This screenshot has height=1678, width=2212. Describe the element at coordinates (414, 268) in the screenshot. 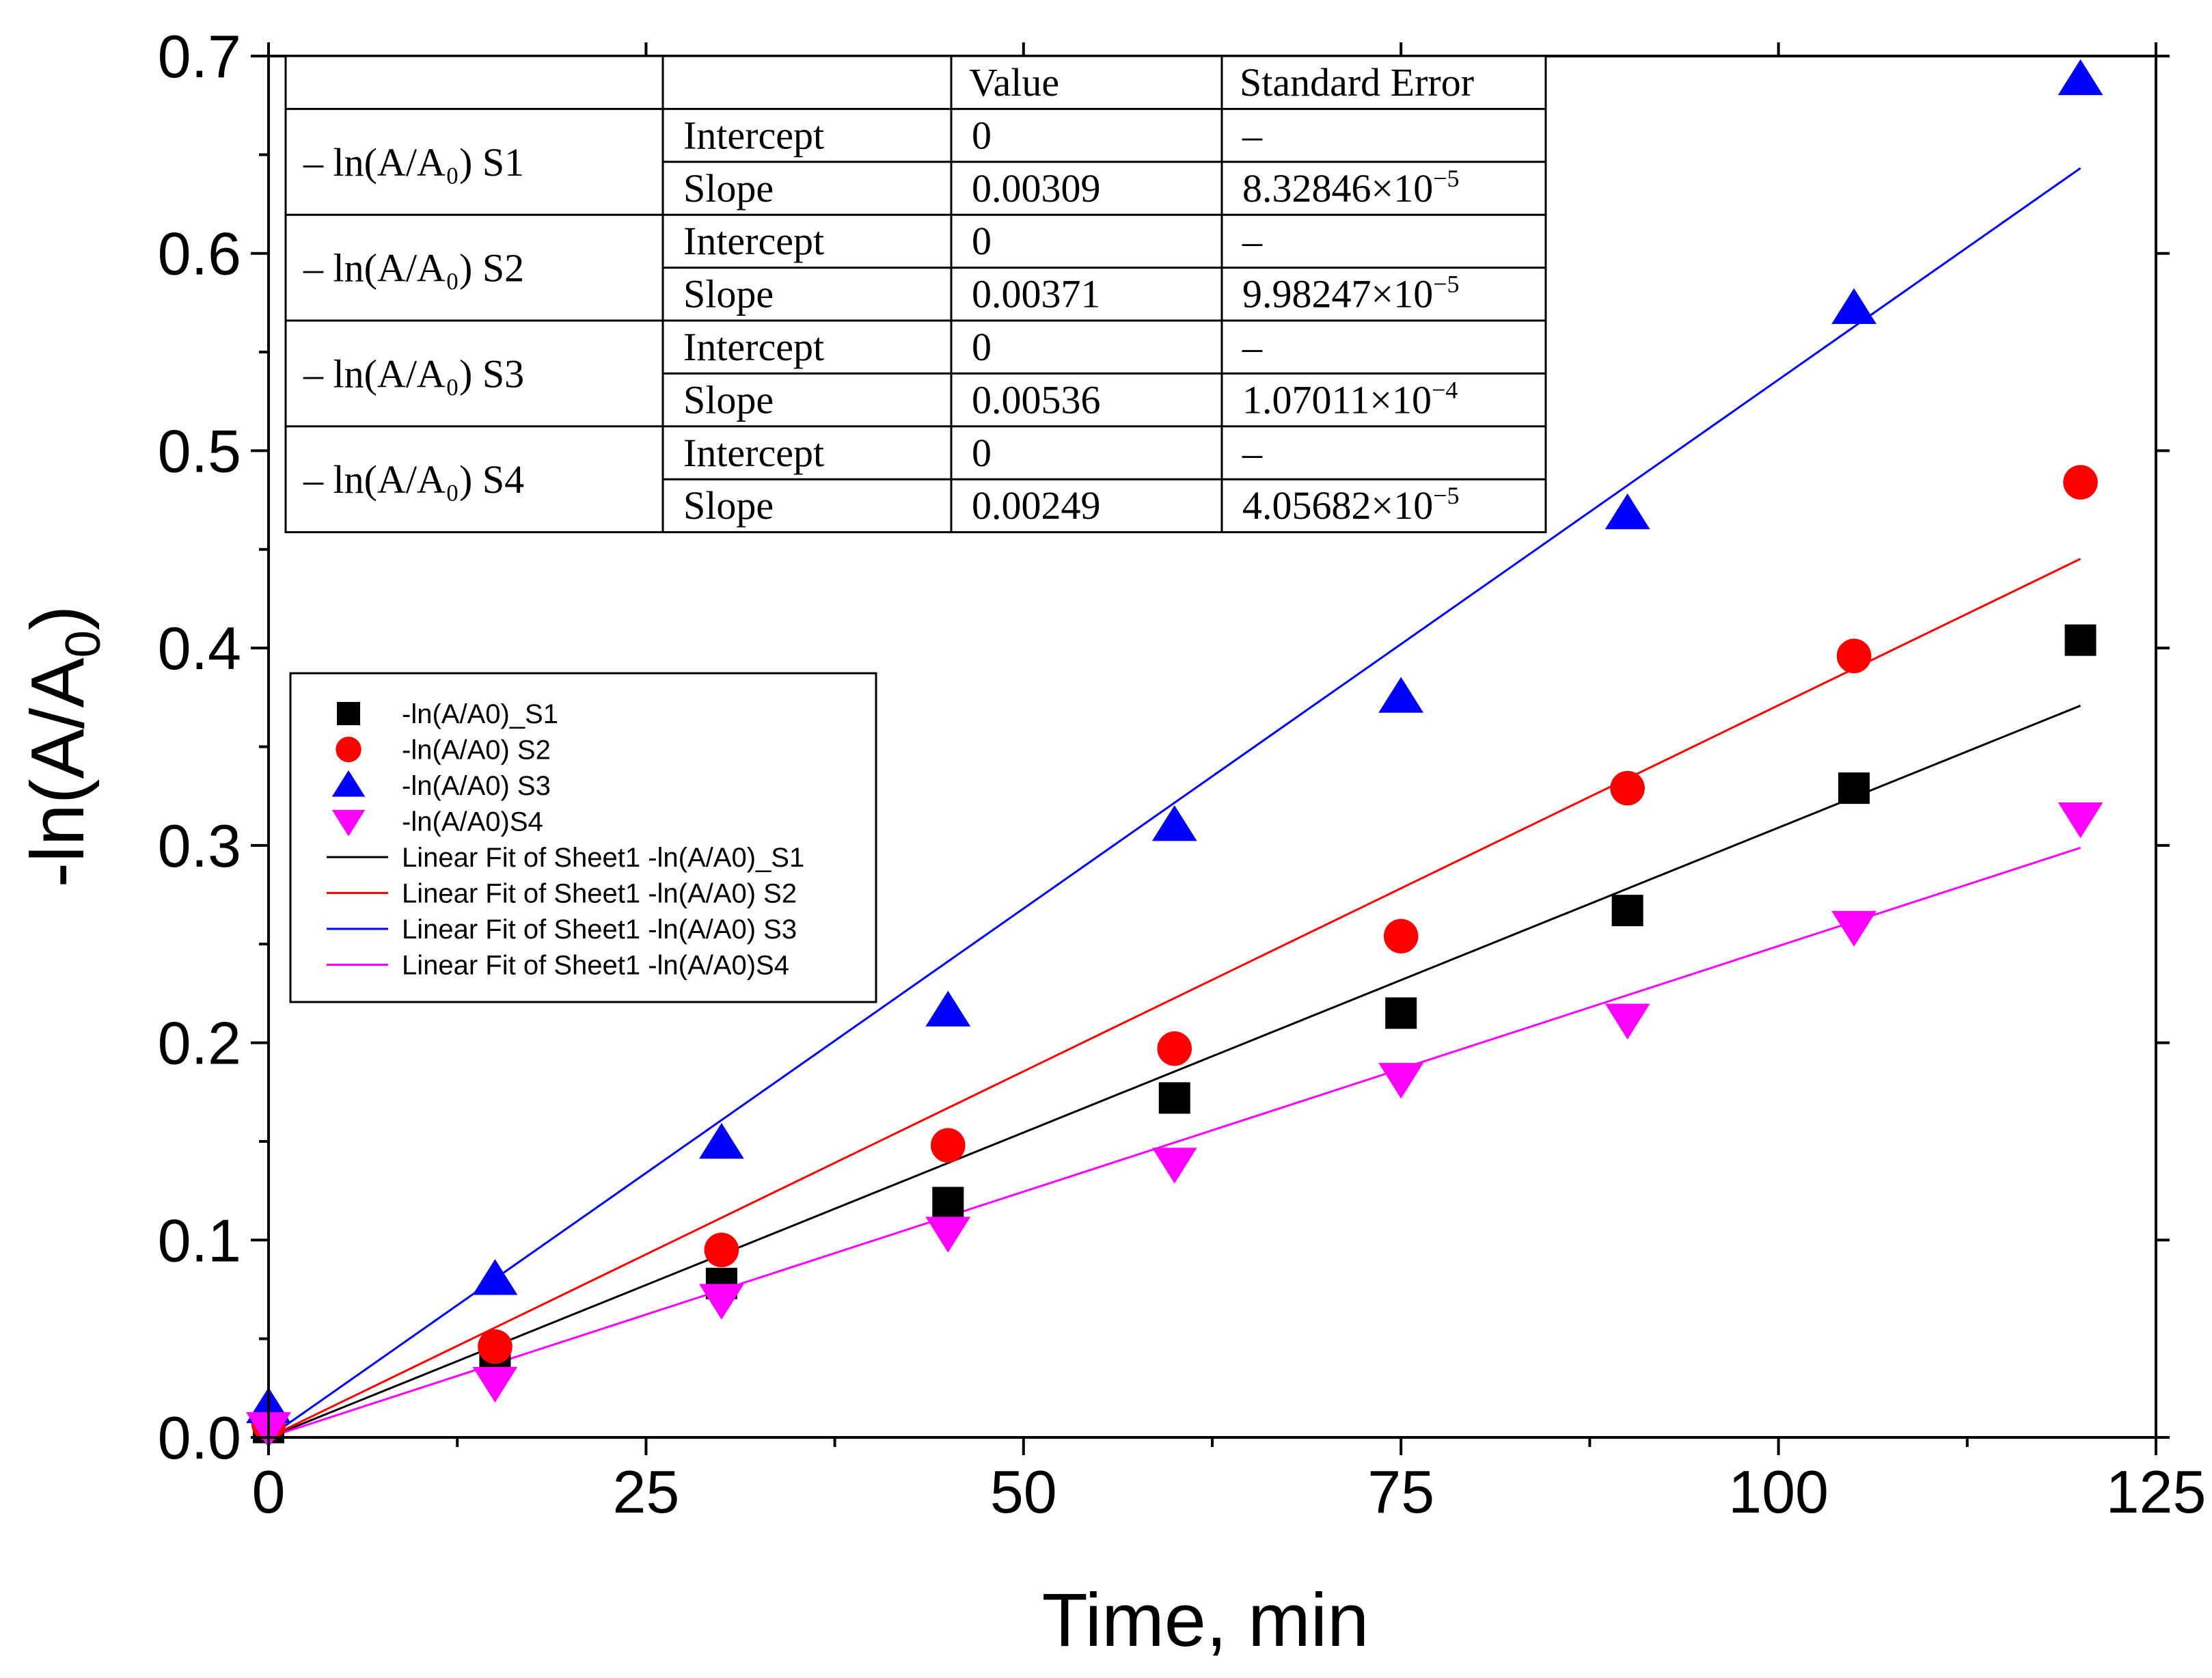

I see `table-group-label: – ln(A/A₀) S2` at that location.